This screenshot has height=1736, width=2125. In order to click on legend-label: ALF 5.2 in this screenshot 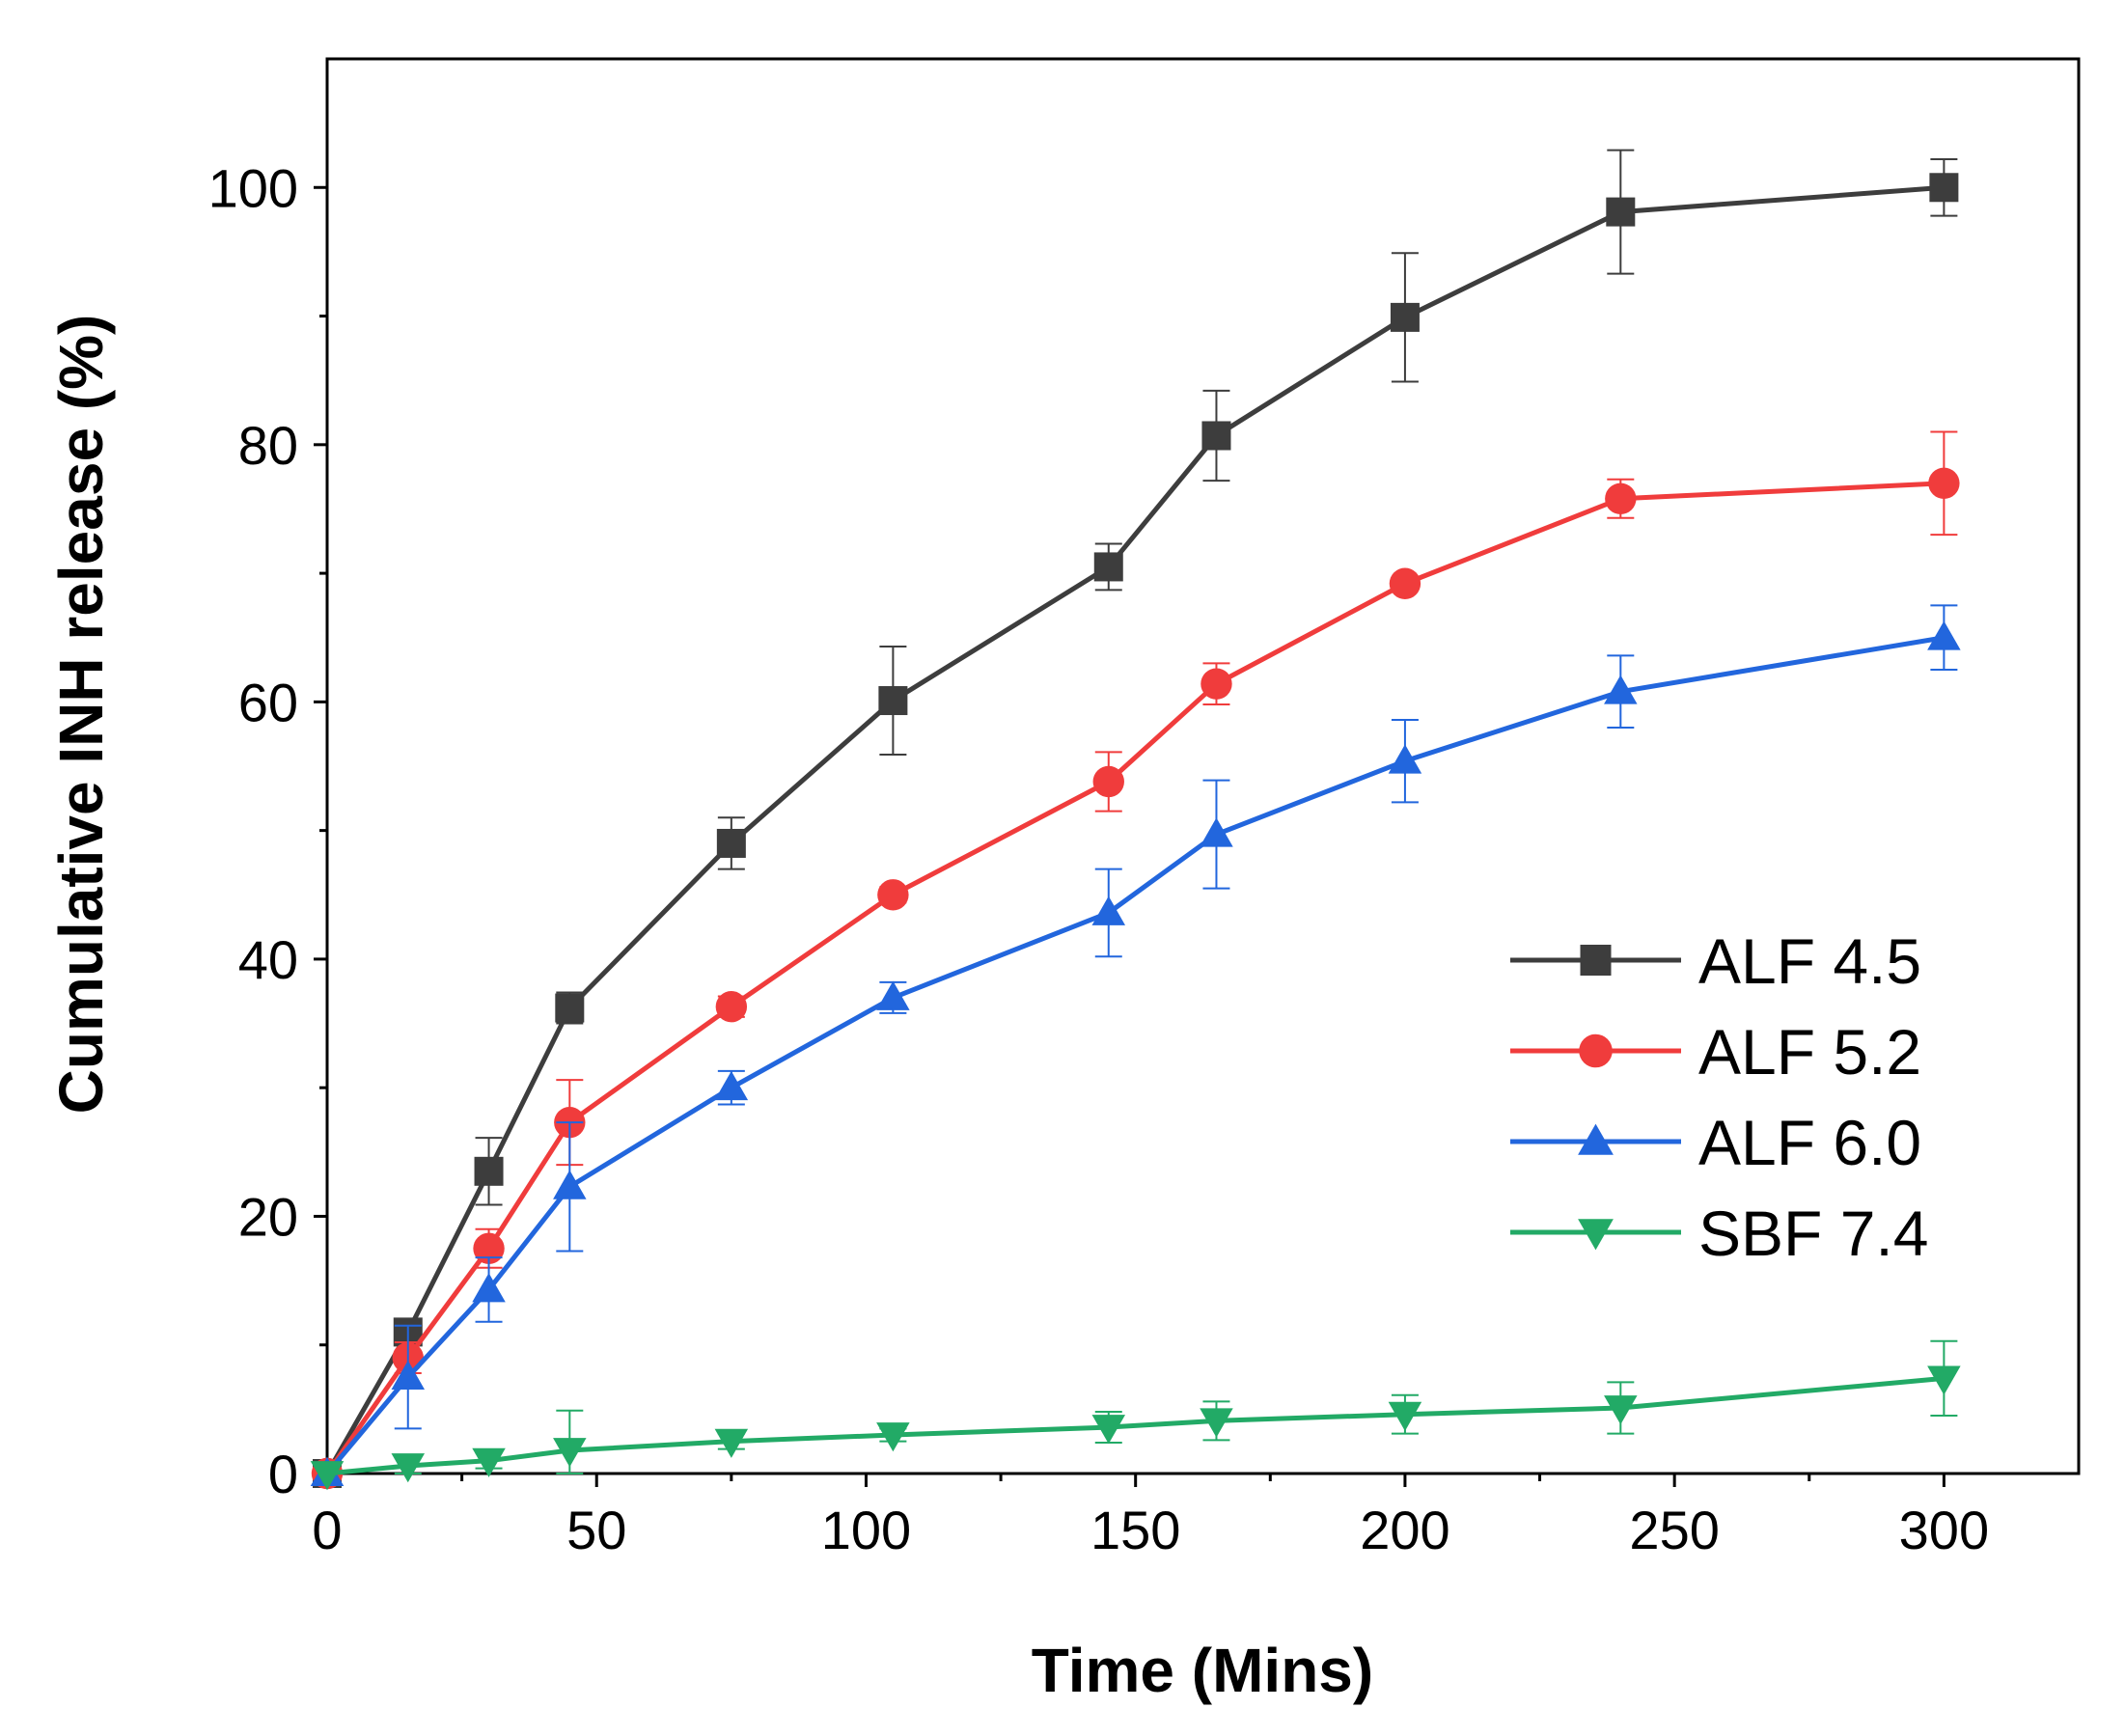, I will do `click(1810, 1052)`.